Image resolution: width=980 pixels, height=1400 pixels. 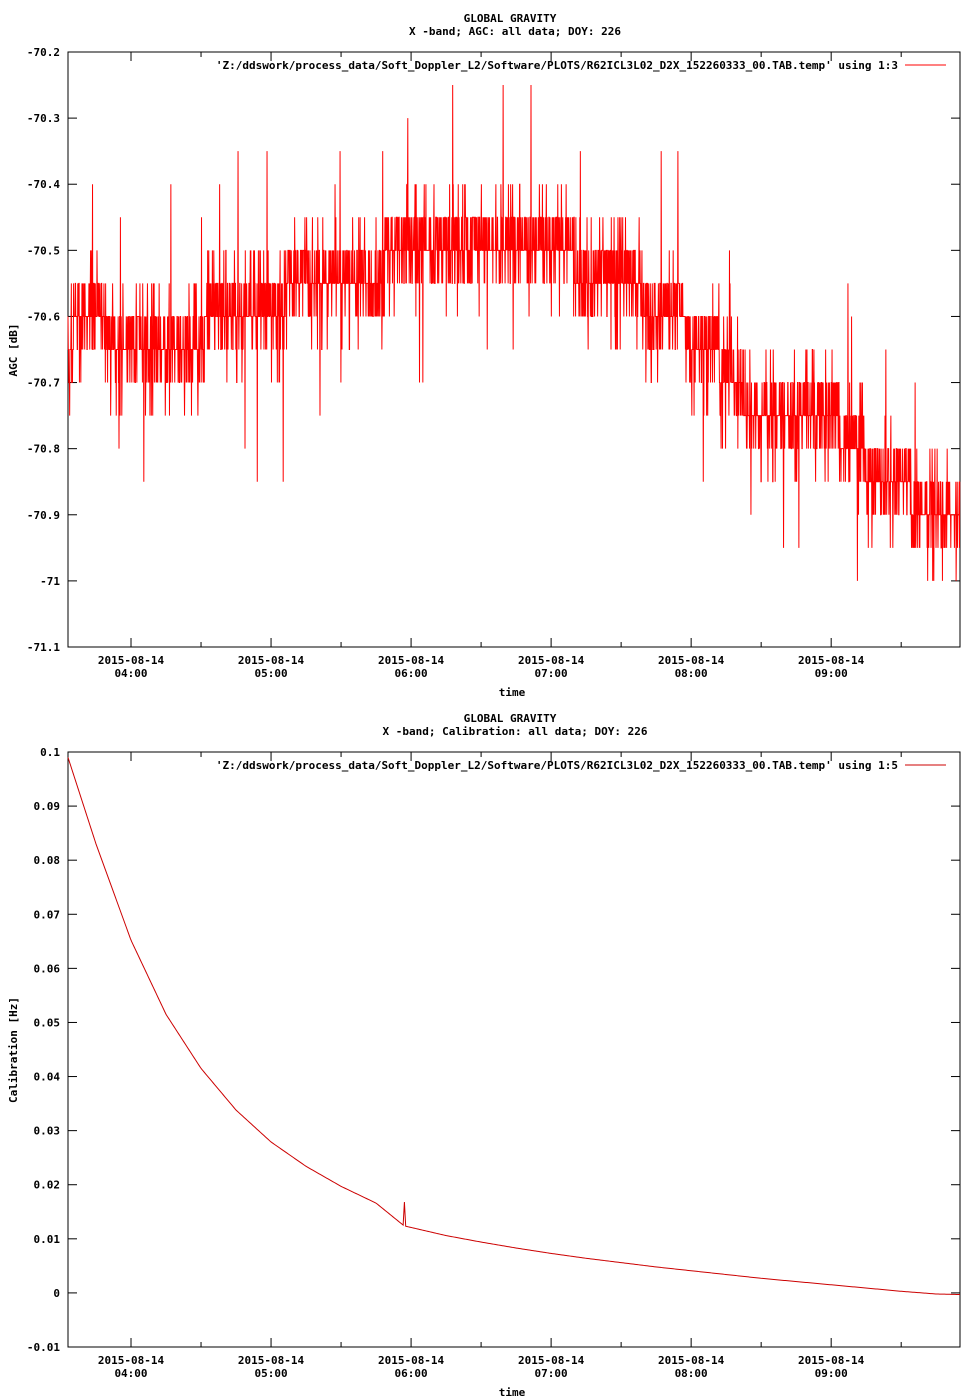 I want to click on y-tick-label: 0.1, so click(x=50, y=752).